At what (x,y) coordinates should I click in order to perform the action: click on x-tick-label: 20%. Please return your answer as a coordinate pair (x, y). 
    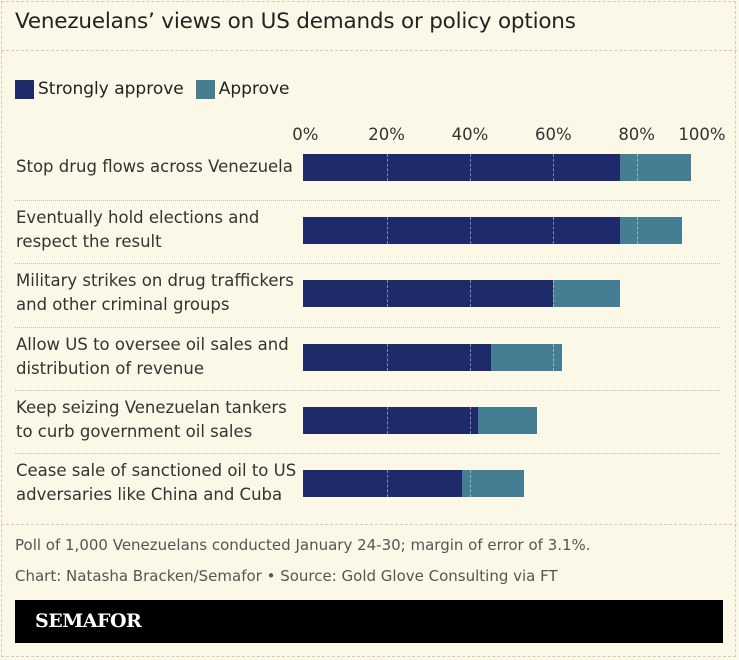
    Looking at the image, I should click on (386, 134).